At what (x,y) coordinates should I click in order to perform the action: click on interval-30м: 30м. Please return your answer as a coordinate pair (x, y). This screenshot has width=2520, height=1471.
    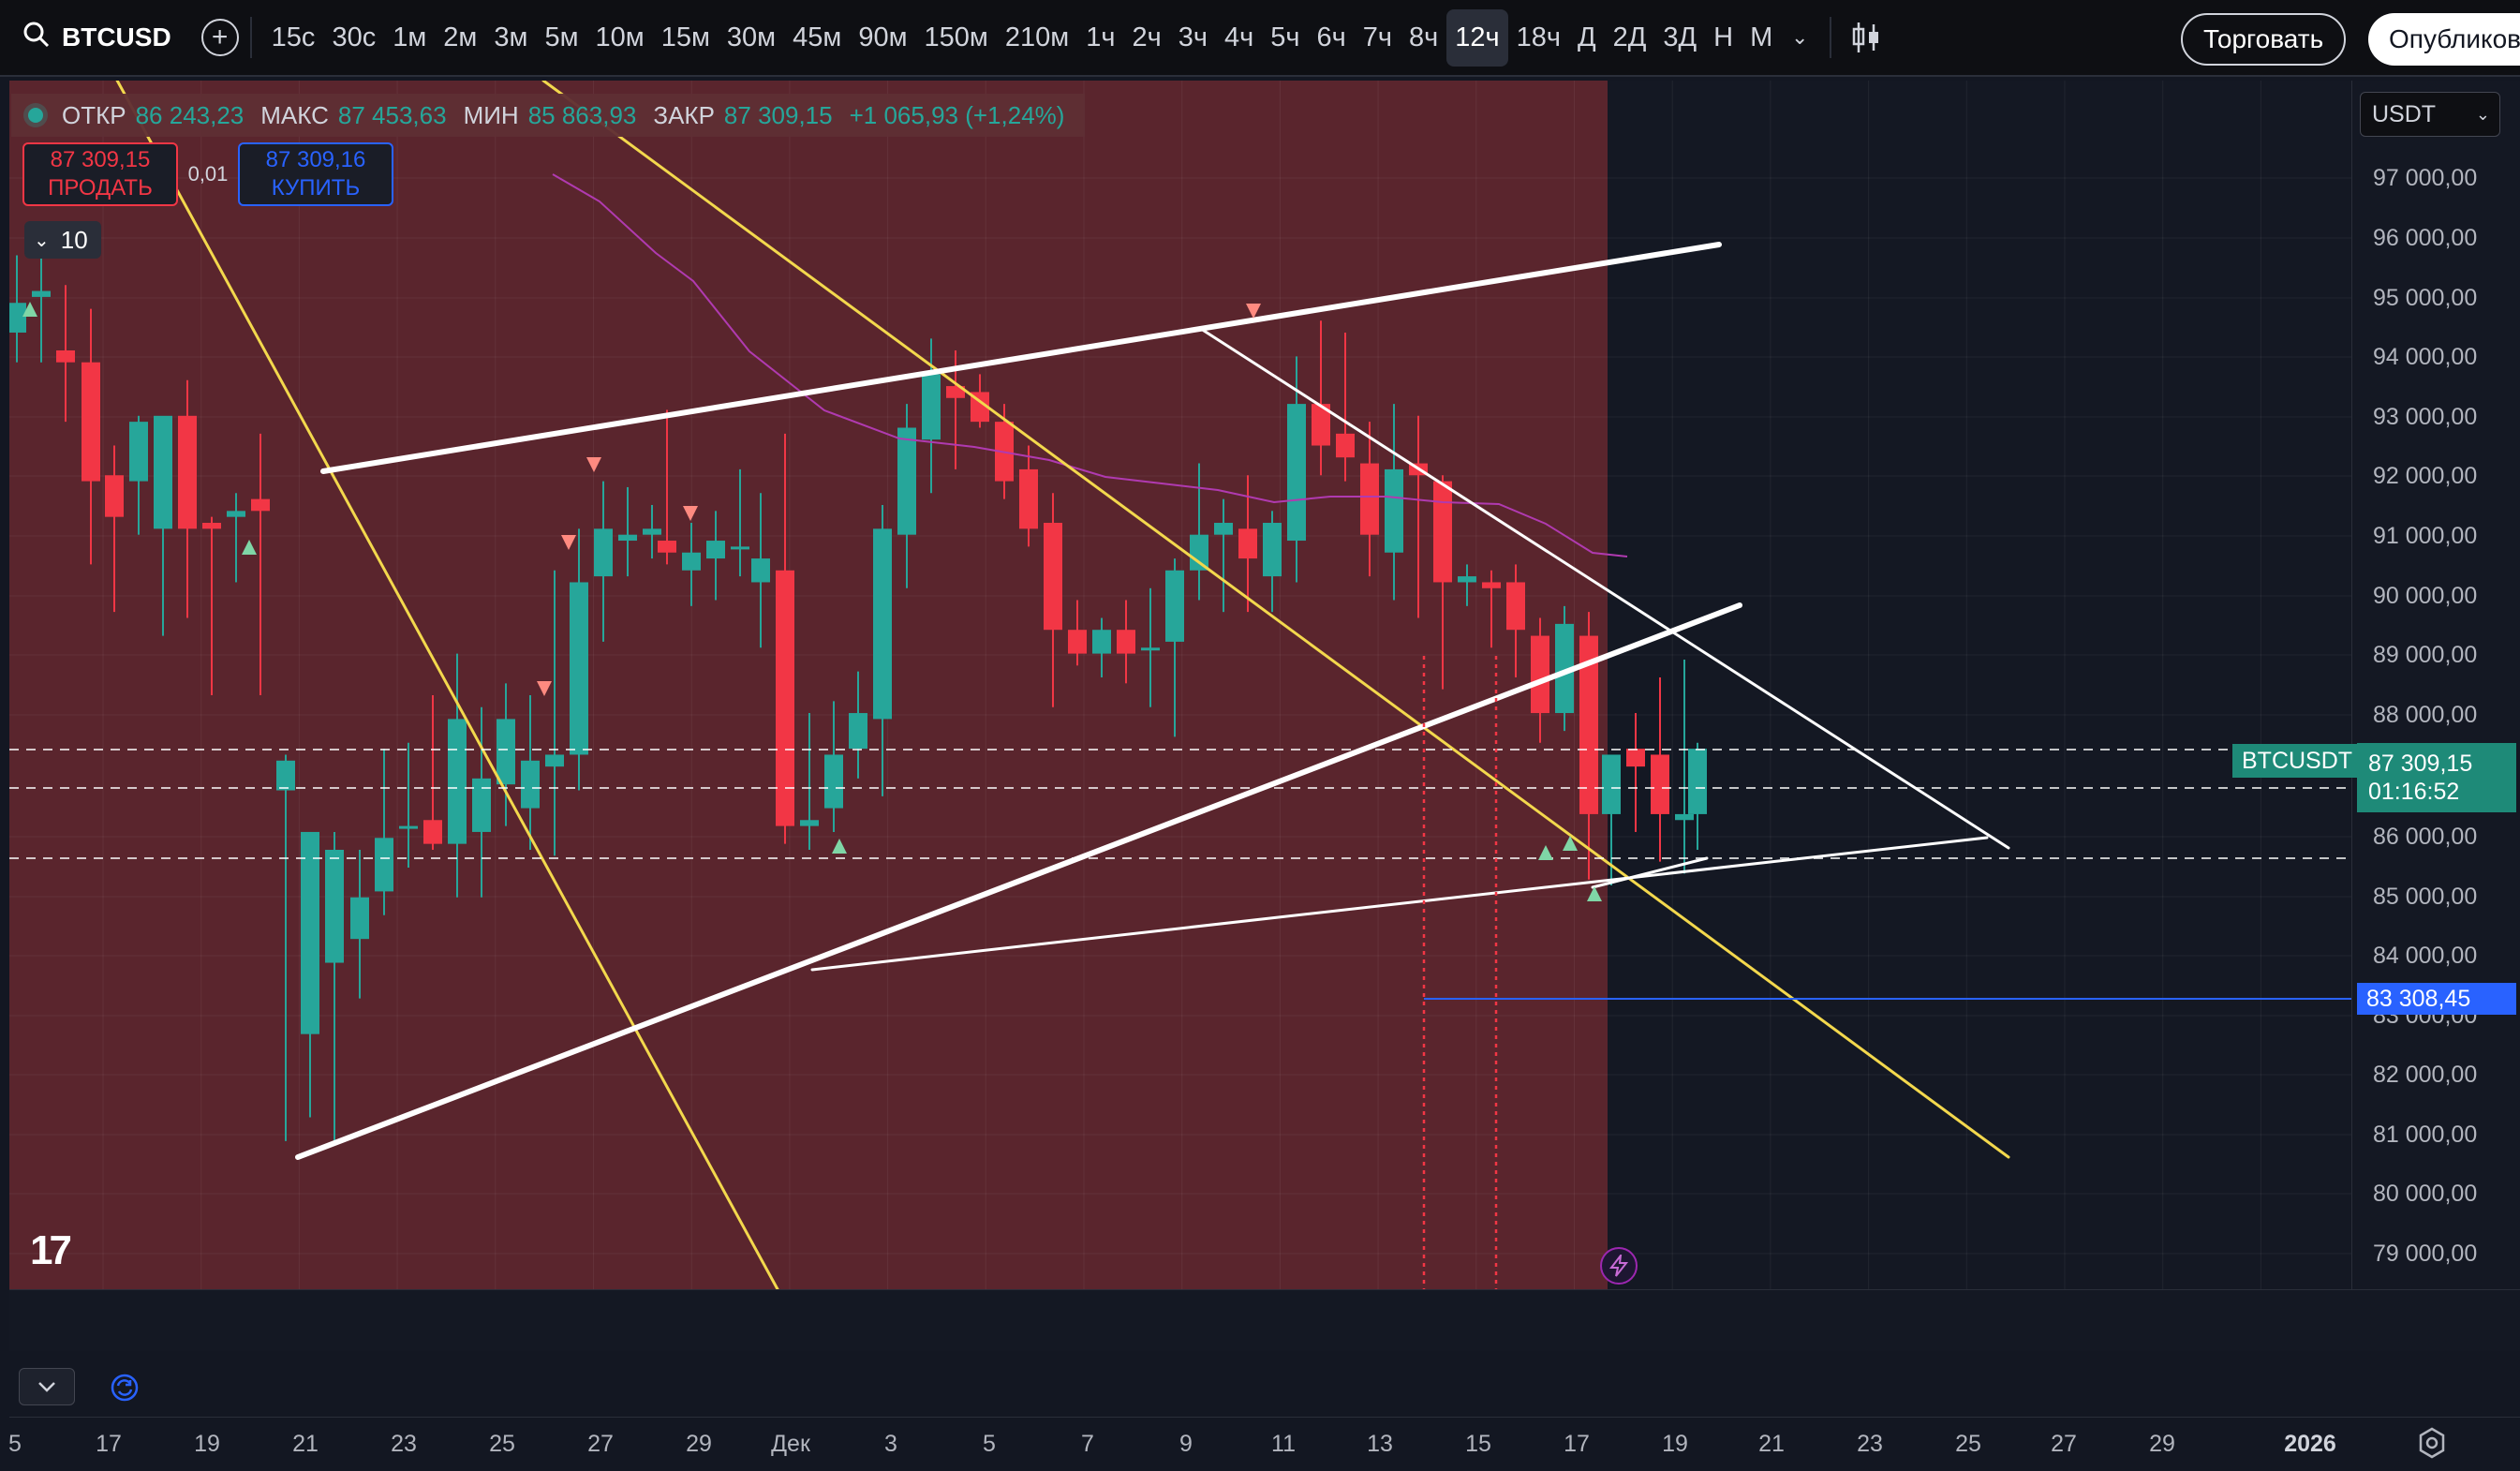
    Looking at the image, I should click on (751, 37).